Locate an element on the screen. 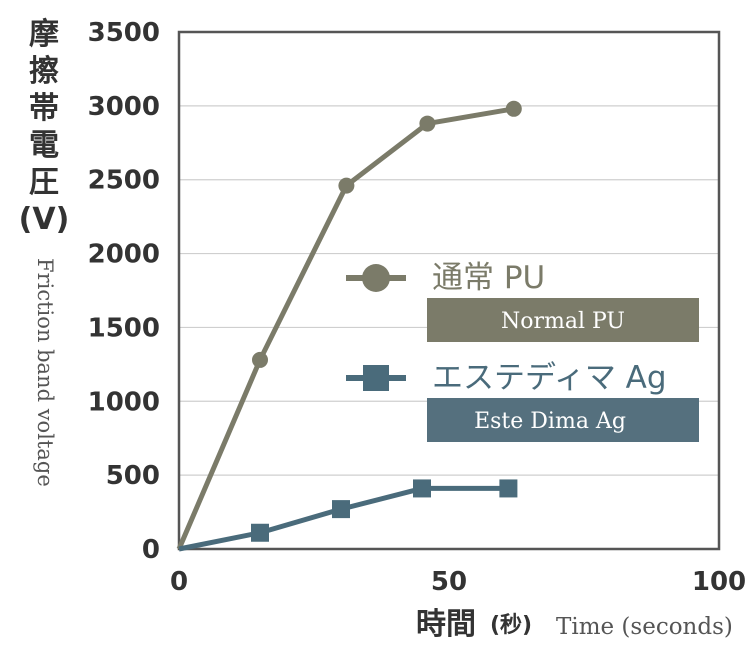 This screenshot has height=662, width=749. y-tick-label: 2500 is located at coordinates (124, 181).